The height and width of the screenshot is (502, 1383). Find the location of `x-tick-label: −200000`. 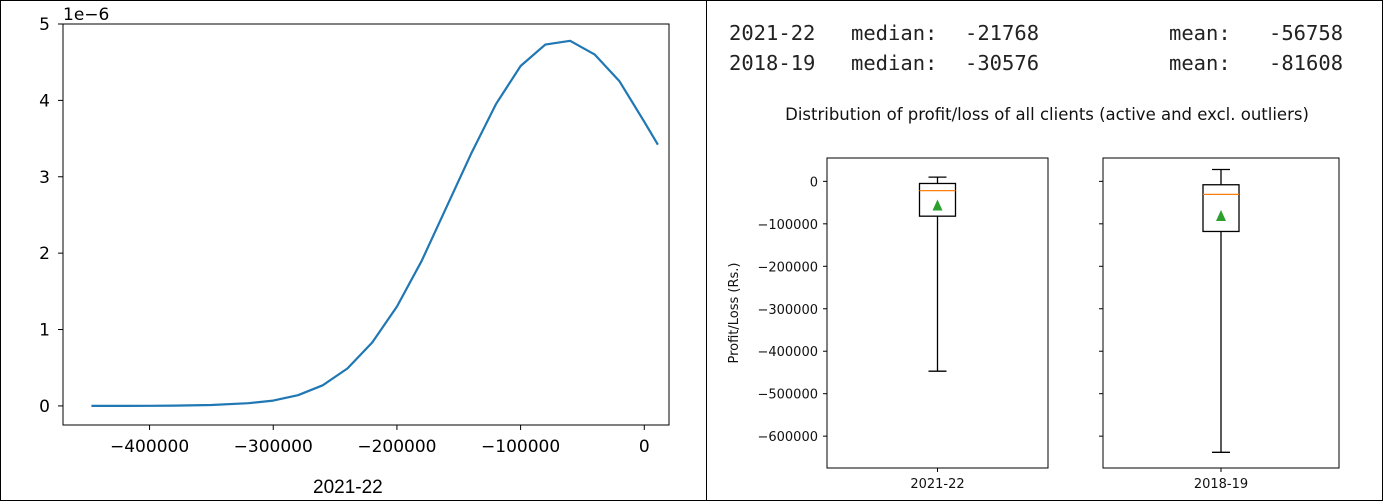

x-tick-label: −200000 is located at coordinates (396, 447).